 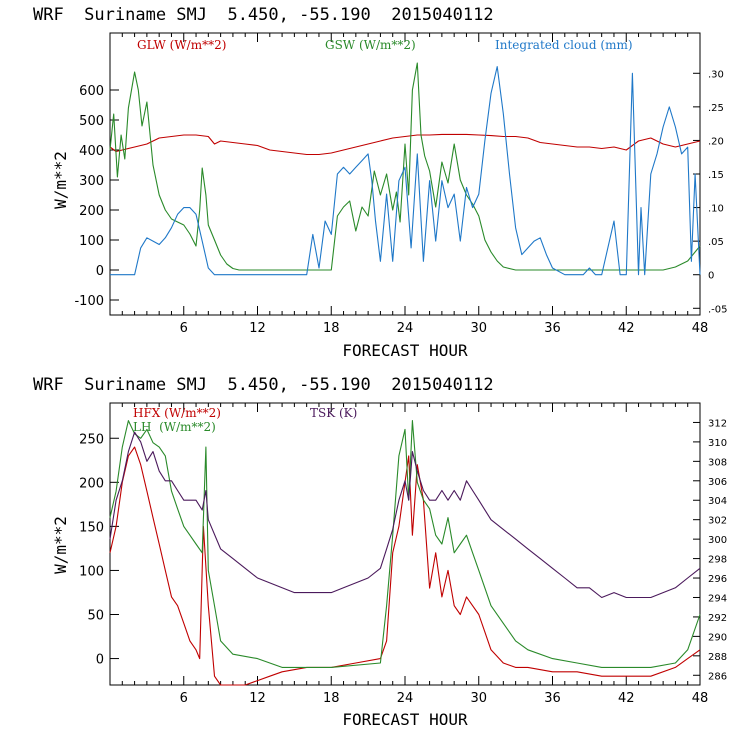 I want to click on chart2-legend-tsk: TSK (K), so click(x=333, y=413).